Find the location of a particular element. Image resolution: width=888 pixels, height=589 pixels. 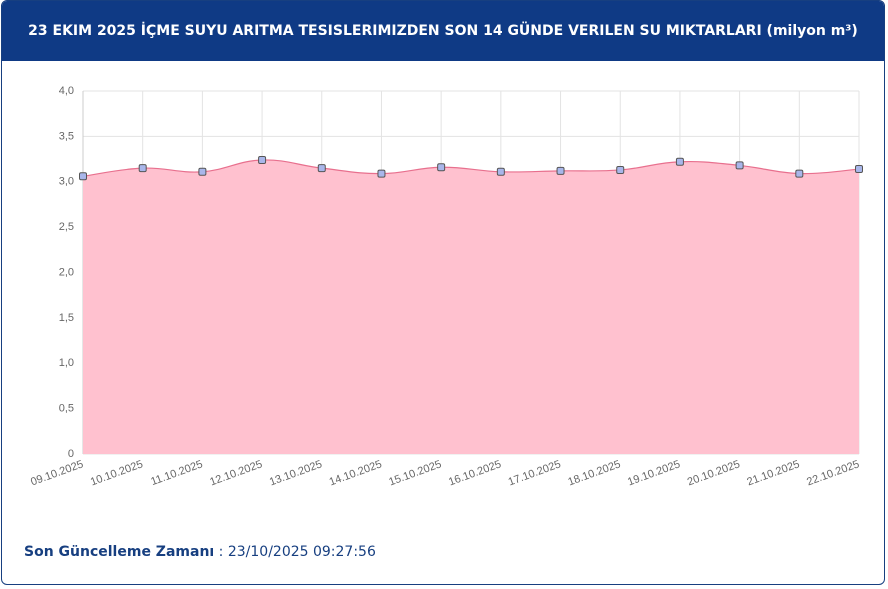

y-tick-label: 2,0 is located at coordinates (66, 272).